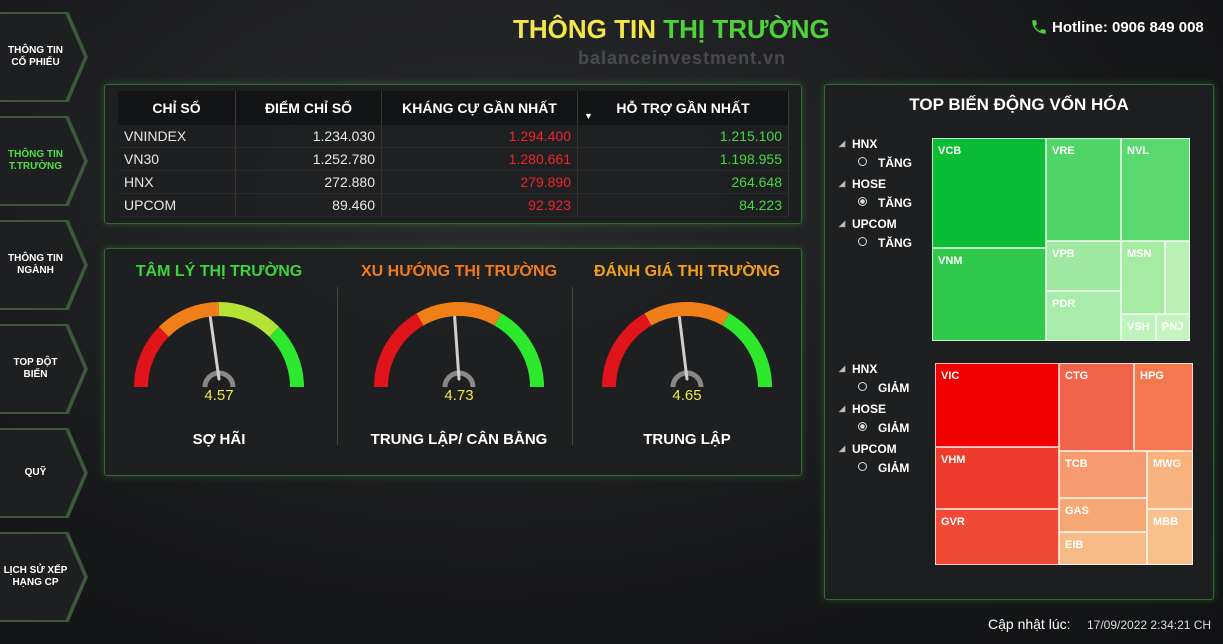  I want to click on column-header-text: HỖ TRỢ GẦN NHẤT, so click(683, 108).